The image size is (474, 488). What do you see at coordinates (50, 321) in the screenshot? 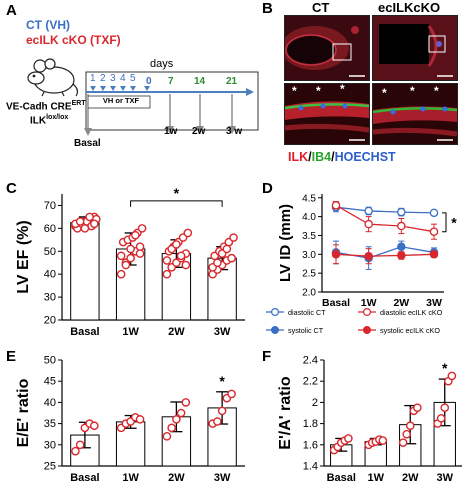
I see `y-tick-label: 20` at bounding box center [50, 321].